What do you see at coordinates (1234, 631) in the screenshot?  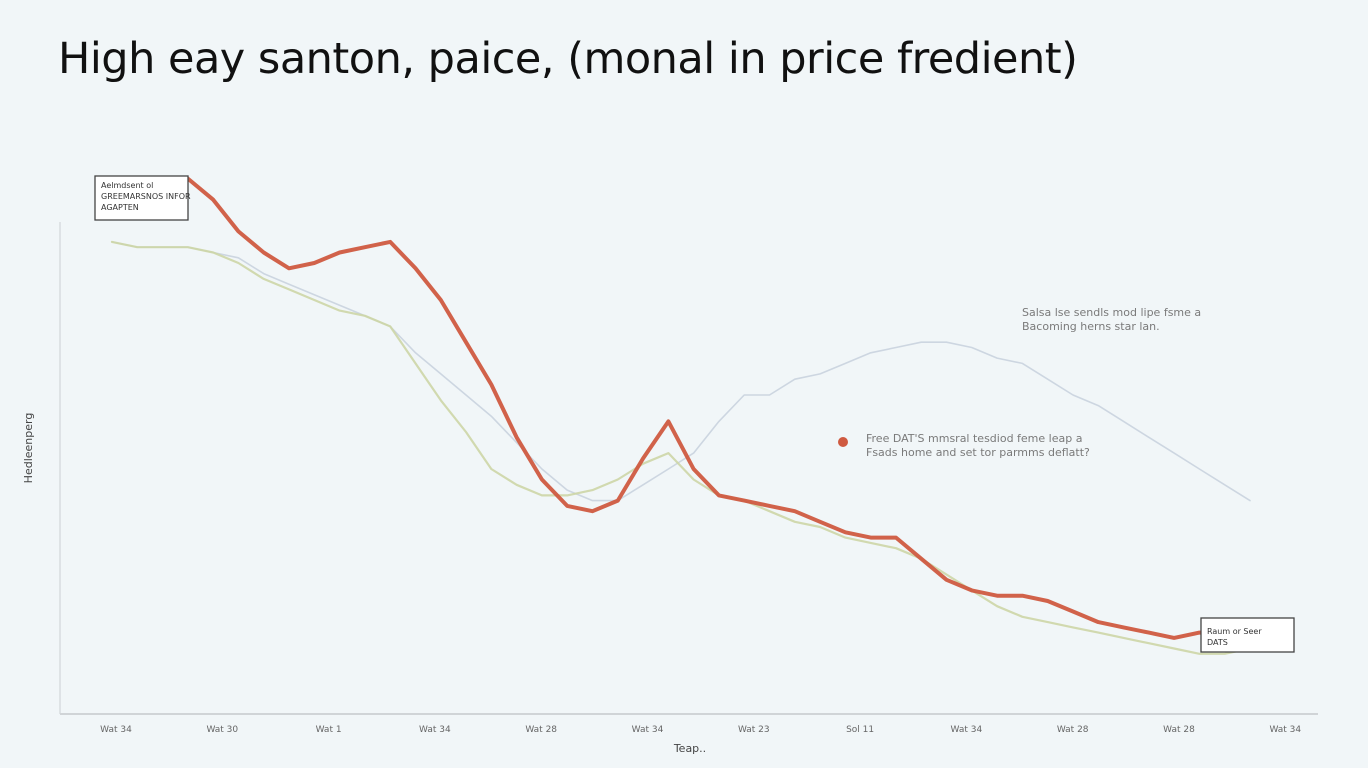 I see `legend-box-text: Raum or Seer` at bounding box center [1234, 631].